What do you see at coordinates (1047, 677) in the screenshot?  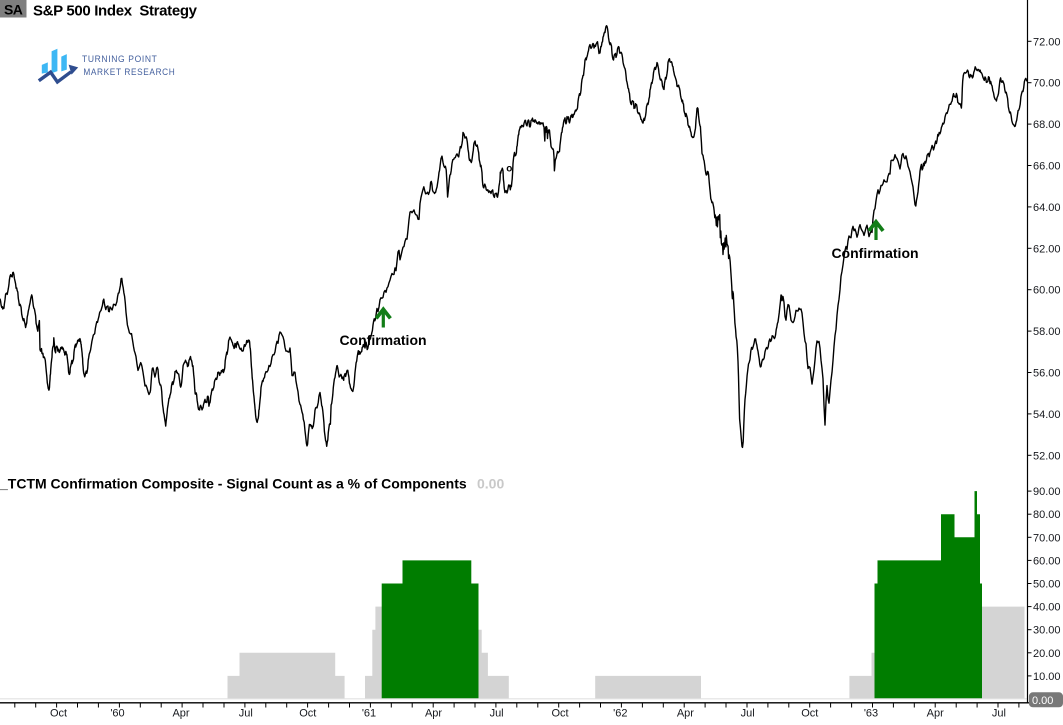 I see `svg-text: 10.00` at bounding box center [1047, 677].